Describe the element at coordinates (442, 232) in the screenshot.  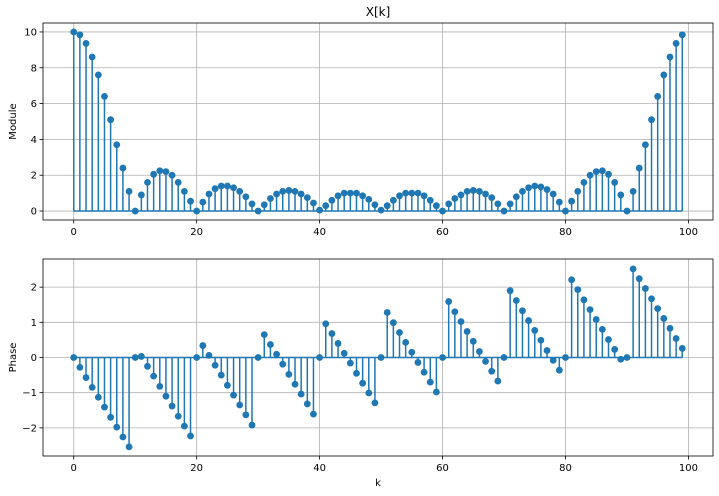
I see `module-x-tick-label: 60` at that location.